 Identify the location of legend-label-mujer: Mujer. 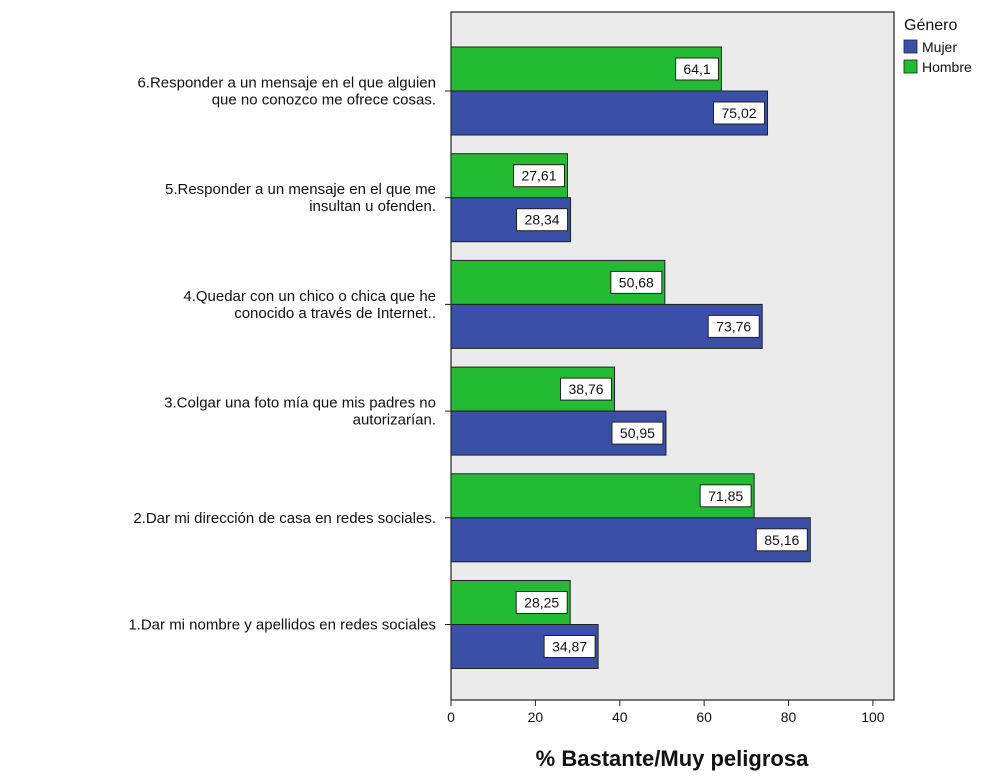
(939, 47).